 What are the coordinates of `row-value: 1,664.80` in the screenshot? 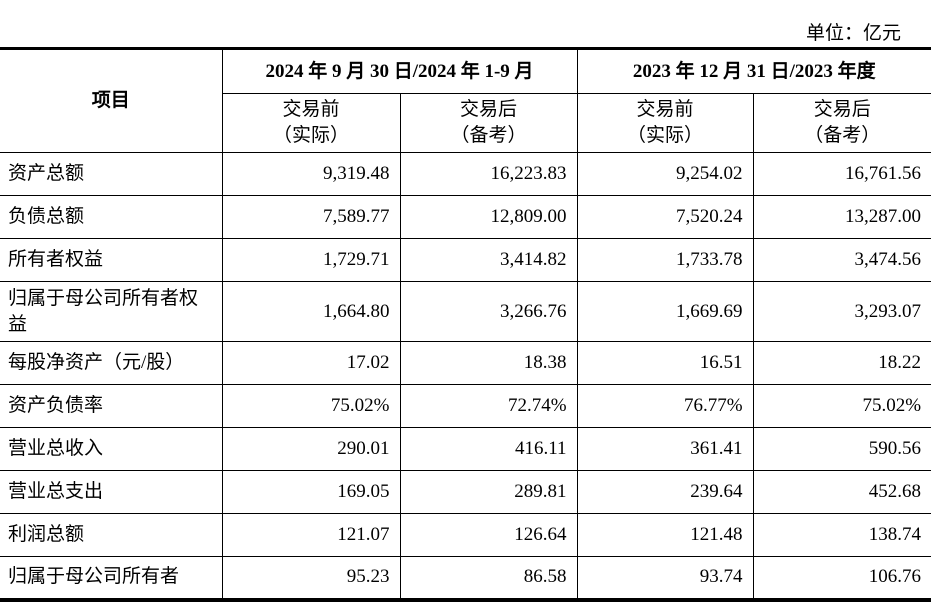 It's located at (311, 311).